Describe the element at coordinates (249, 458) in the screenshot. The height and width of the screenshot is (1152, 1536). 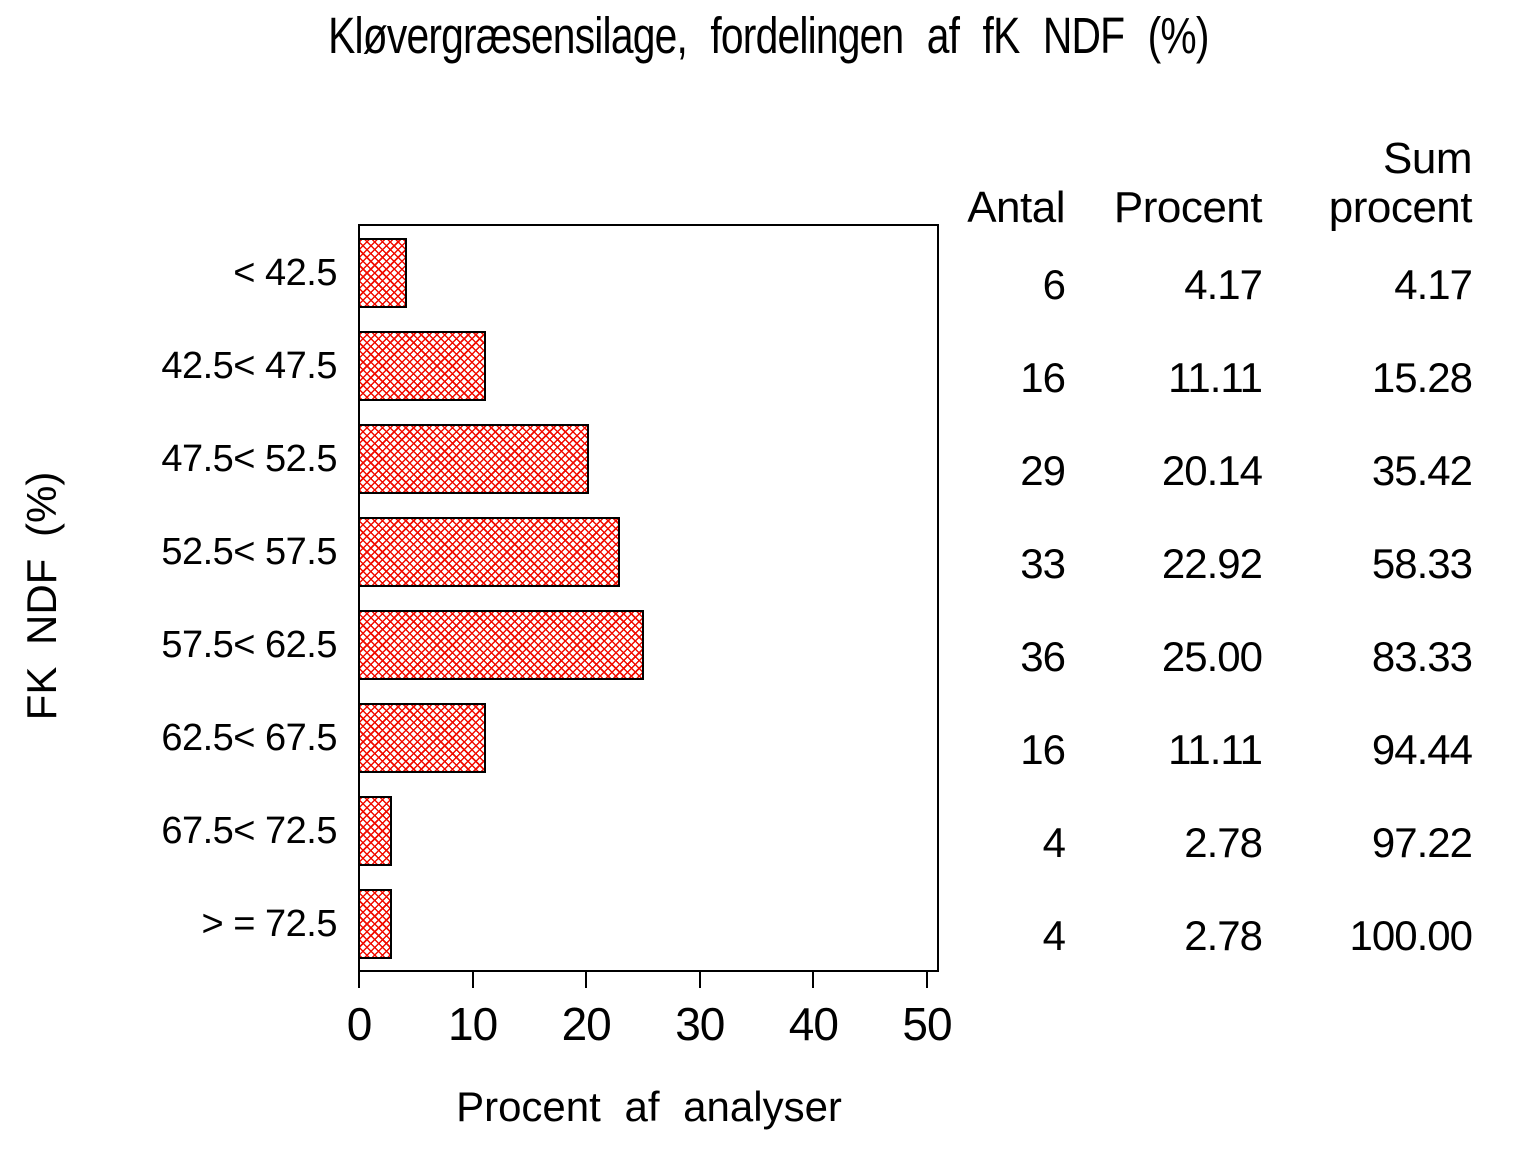
I see `category-label: 47.5< 52.5` at that location.